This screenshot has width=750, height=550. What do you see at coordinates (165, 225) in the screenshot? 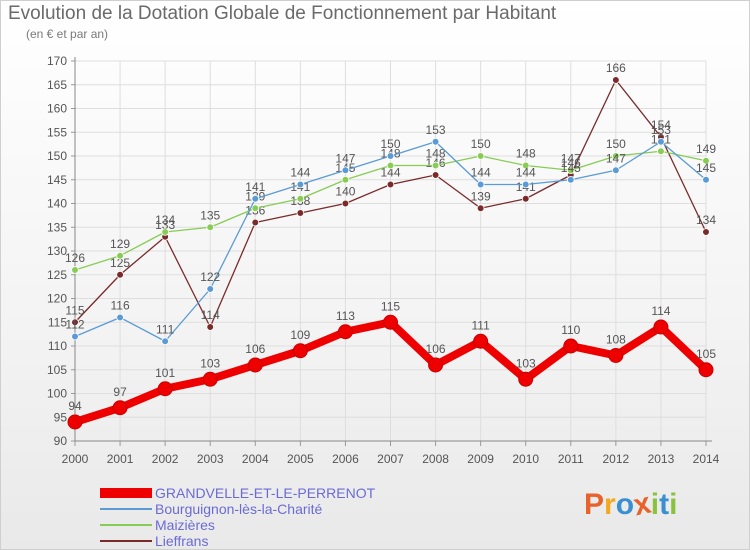
I see `data-label: 133` at bounding box center [165, 225].